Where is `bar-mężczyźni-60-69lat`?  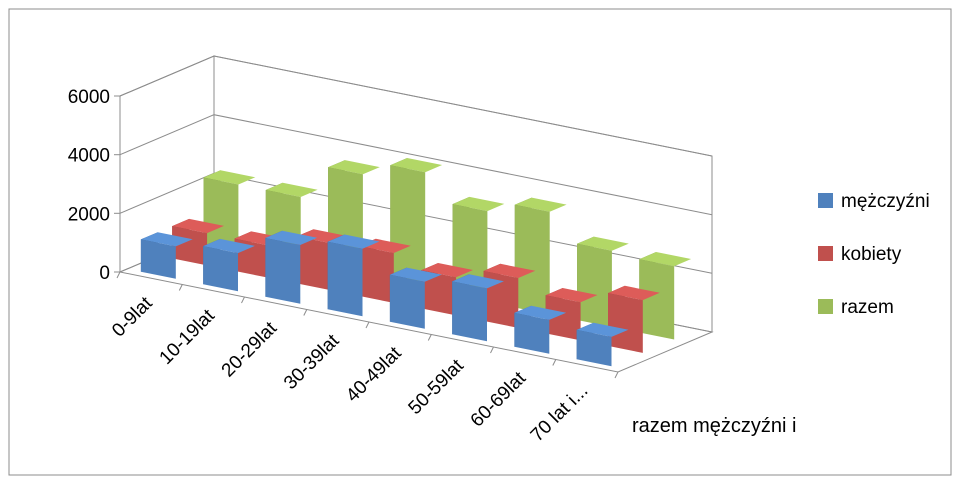
bar-mężczyźni-60-69lat is located at coordinates (540, 329).